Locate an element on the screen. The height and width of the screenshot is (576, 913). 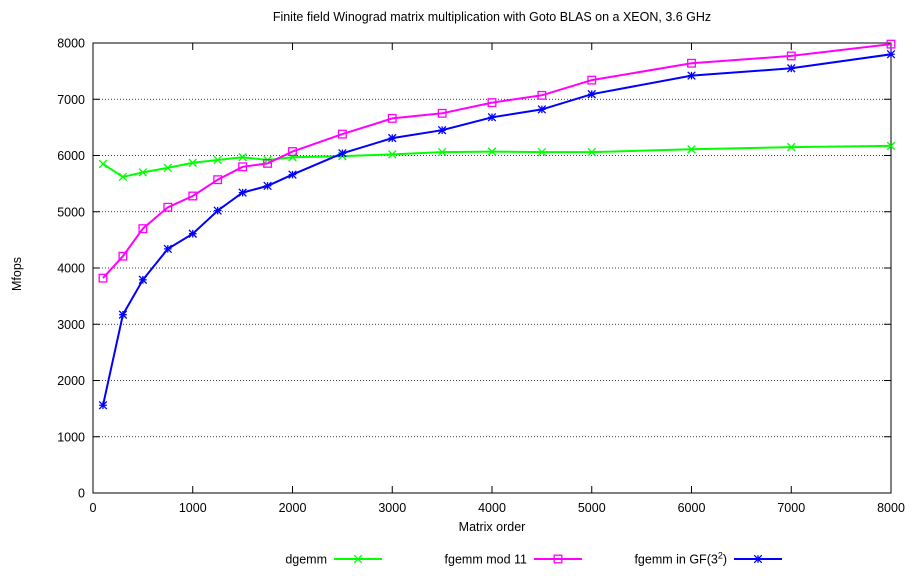
y-axis-label: Mfops is located at coordinates (17, 274).